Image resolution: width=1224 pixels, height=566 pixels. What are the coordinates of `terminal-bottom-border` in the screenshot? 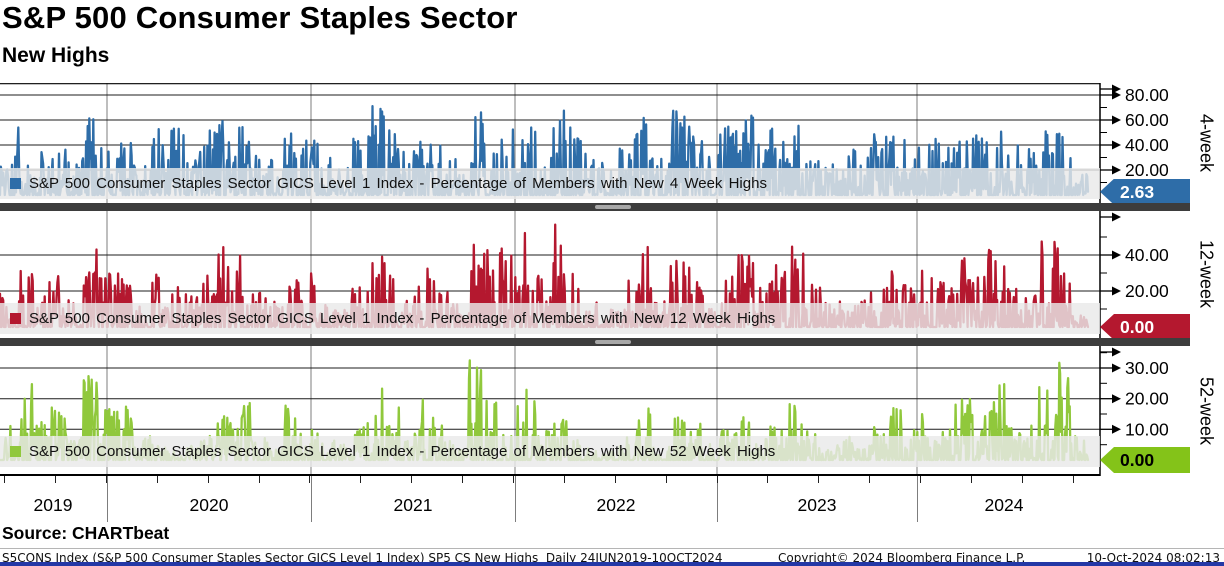 It's located at (612, 564).